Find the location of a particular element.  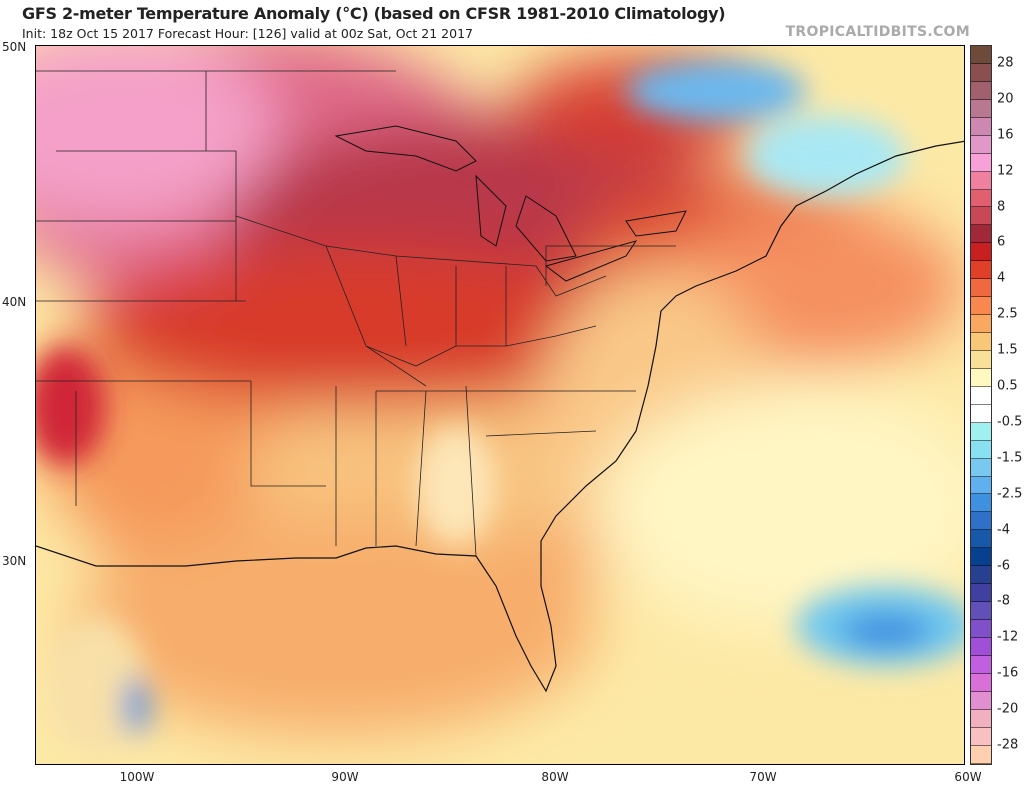

colorbar-label: -4 is located at coordinates (1003, 530).